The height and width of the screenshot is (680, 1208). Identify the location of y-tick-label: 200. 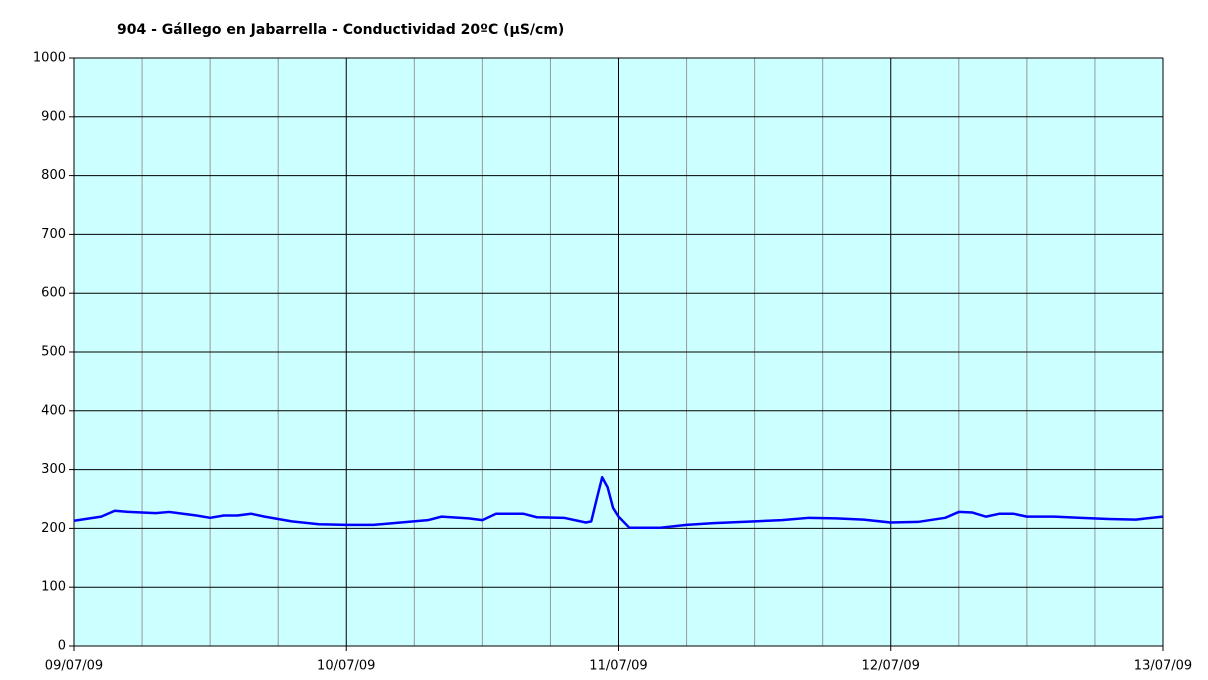
(53, 528).